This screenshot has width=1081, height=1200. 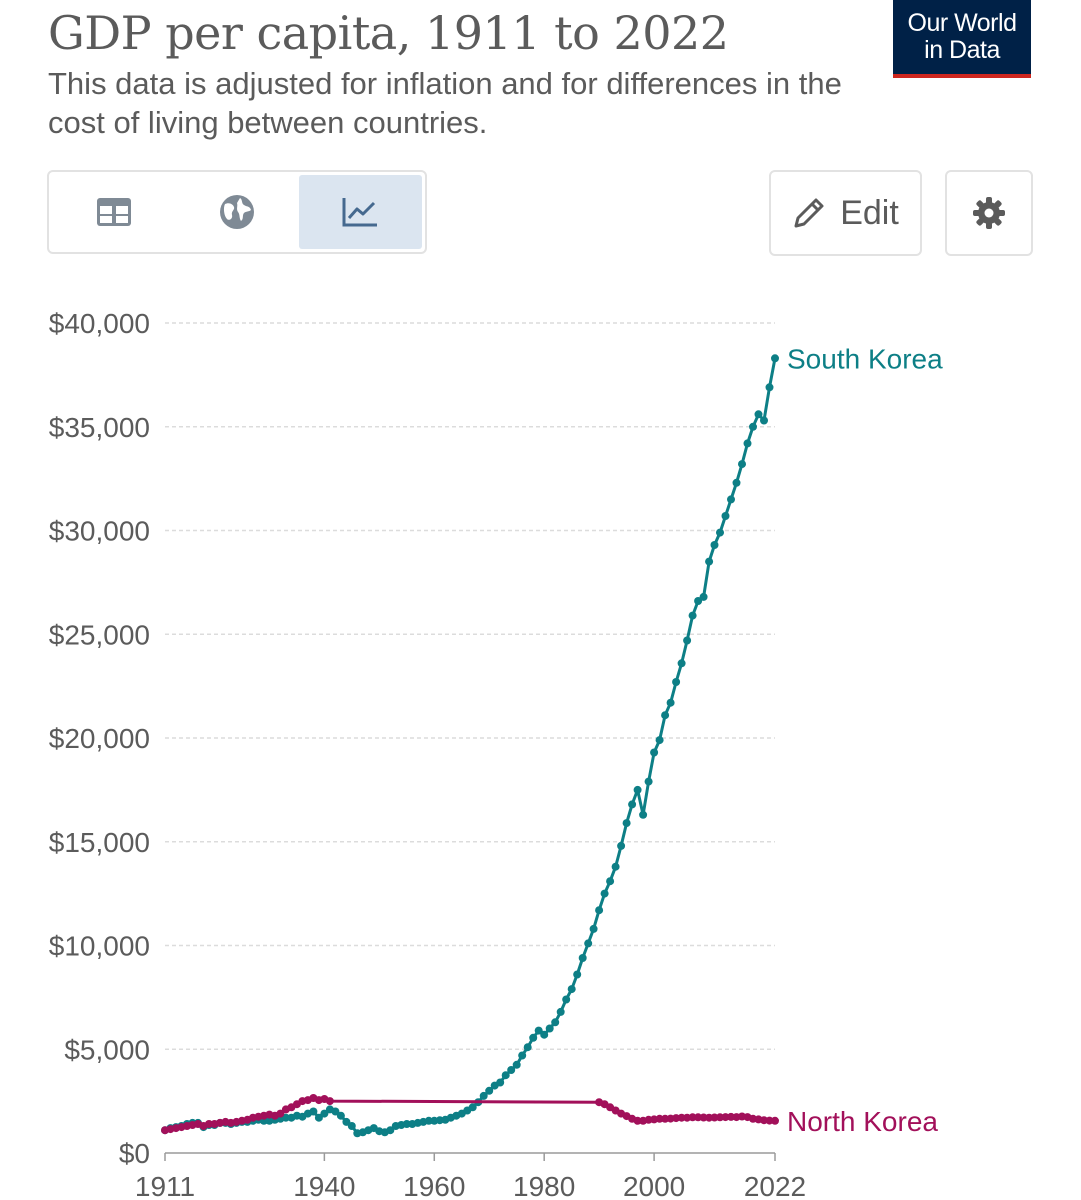 I want to click on tab-map, so click(x=236, y=212).